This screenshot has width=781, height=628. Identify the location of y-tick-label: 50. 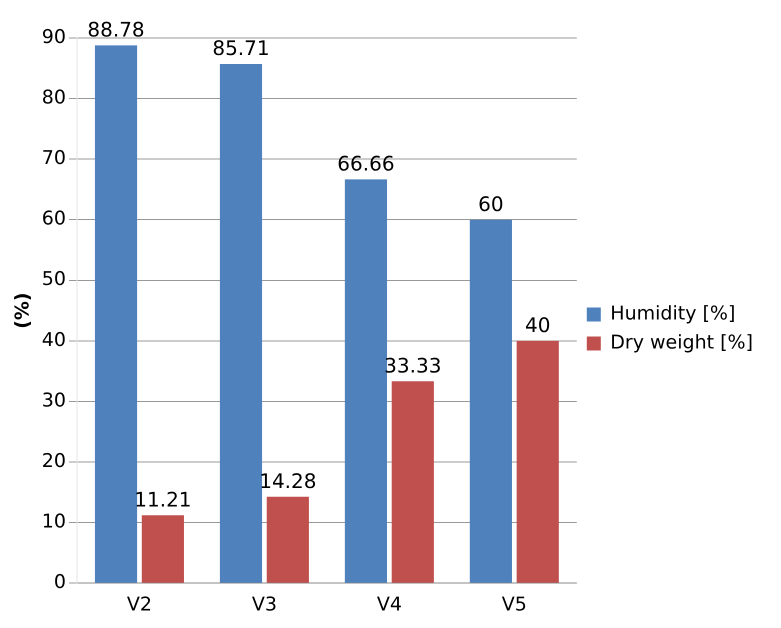
(54, 279).